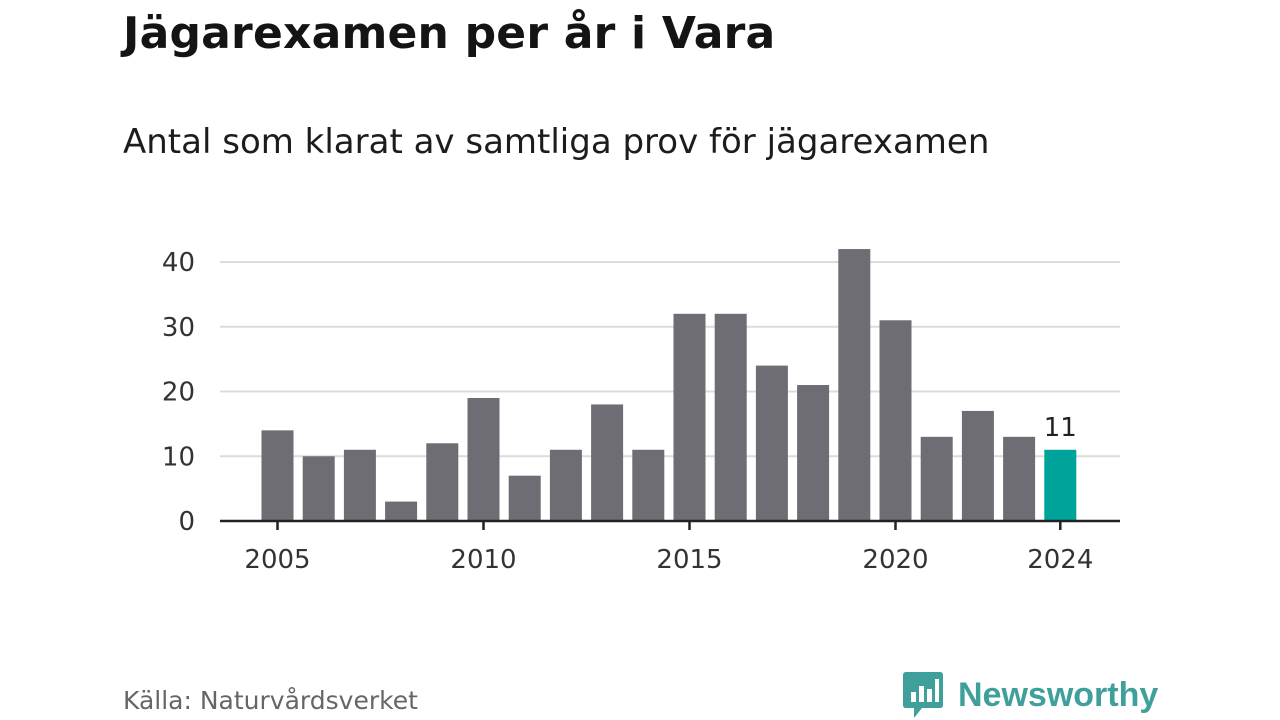 Image resolution: width=1280 pixels, height=720 pixels. I want to click on y-tick-label: 20, so click(178, 393).